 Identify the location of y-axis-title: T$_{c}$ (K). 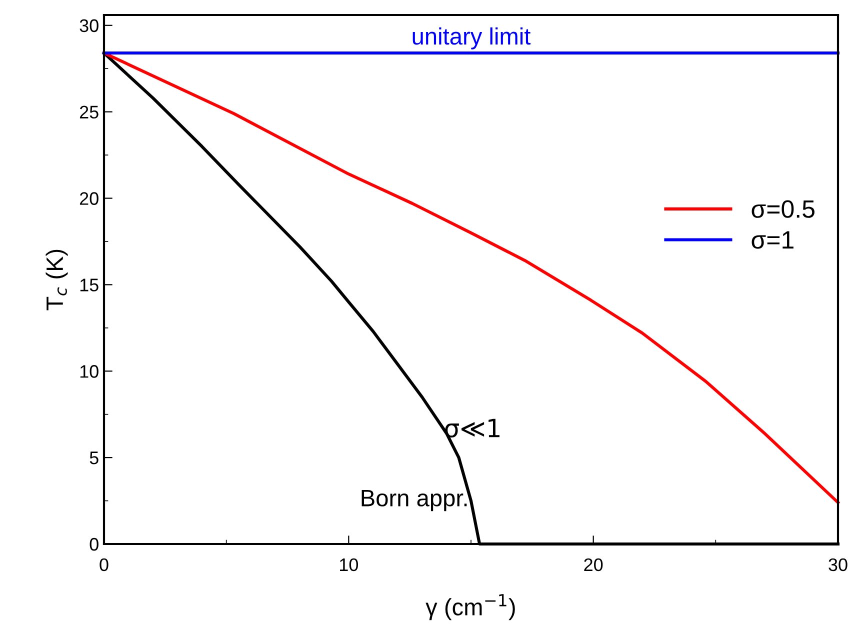
(57, 280).